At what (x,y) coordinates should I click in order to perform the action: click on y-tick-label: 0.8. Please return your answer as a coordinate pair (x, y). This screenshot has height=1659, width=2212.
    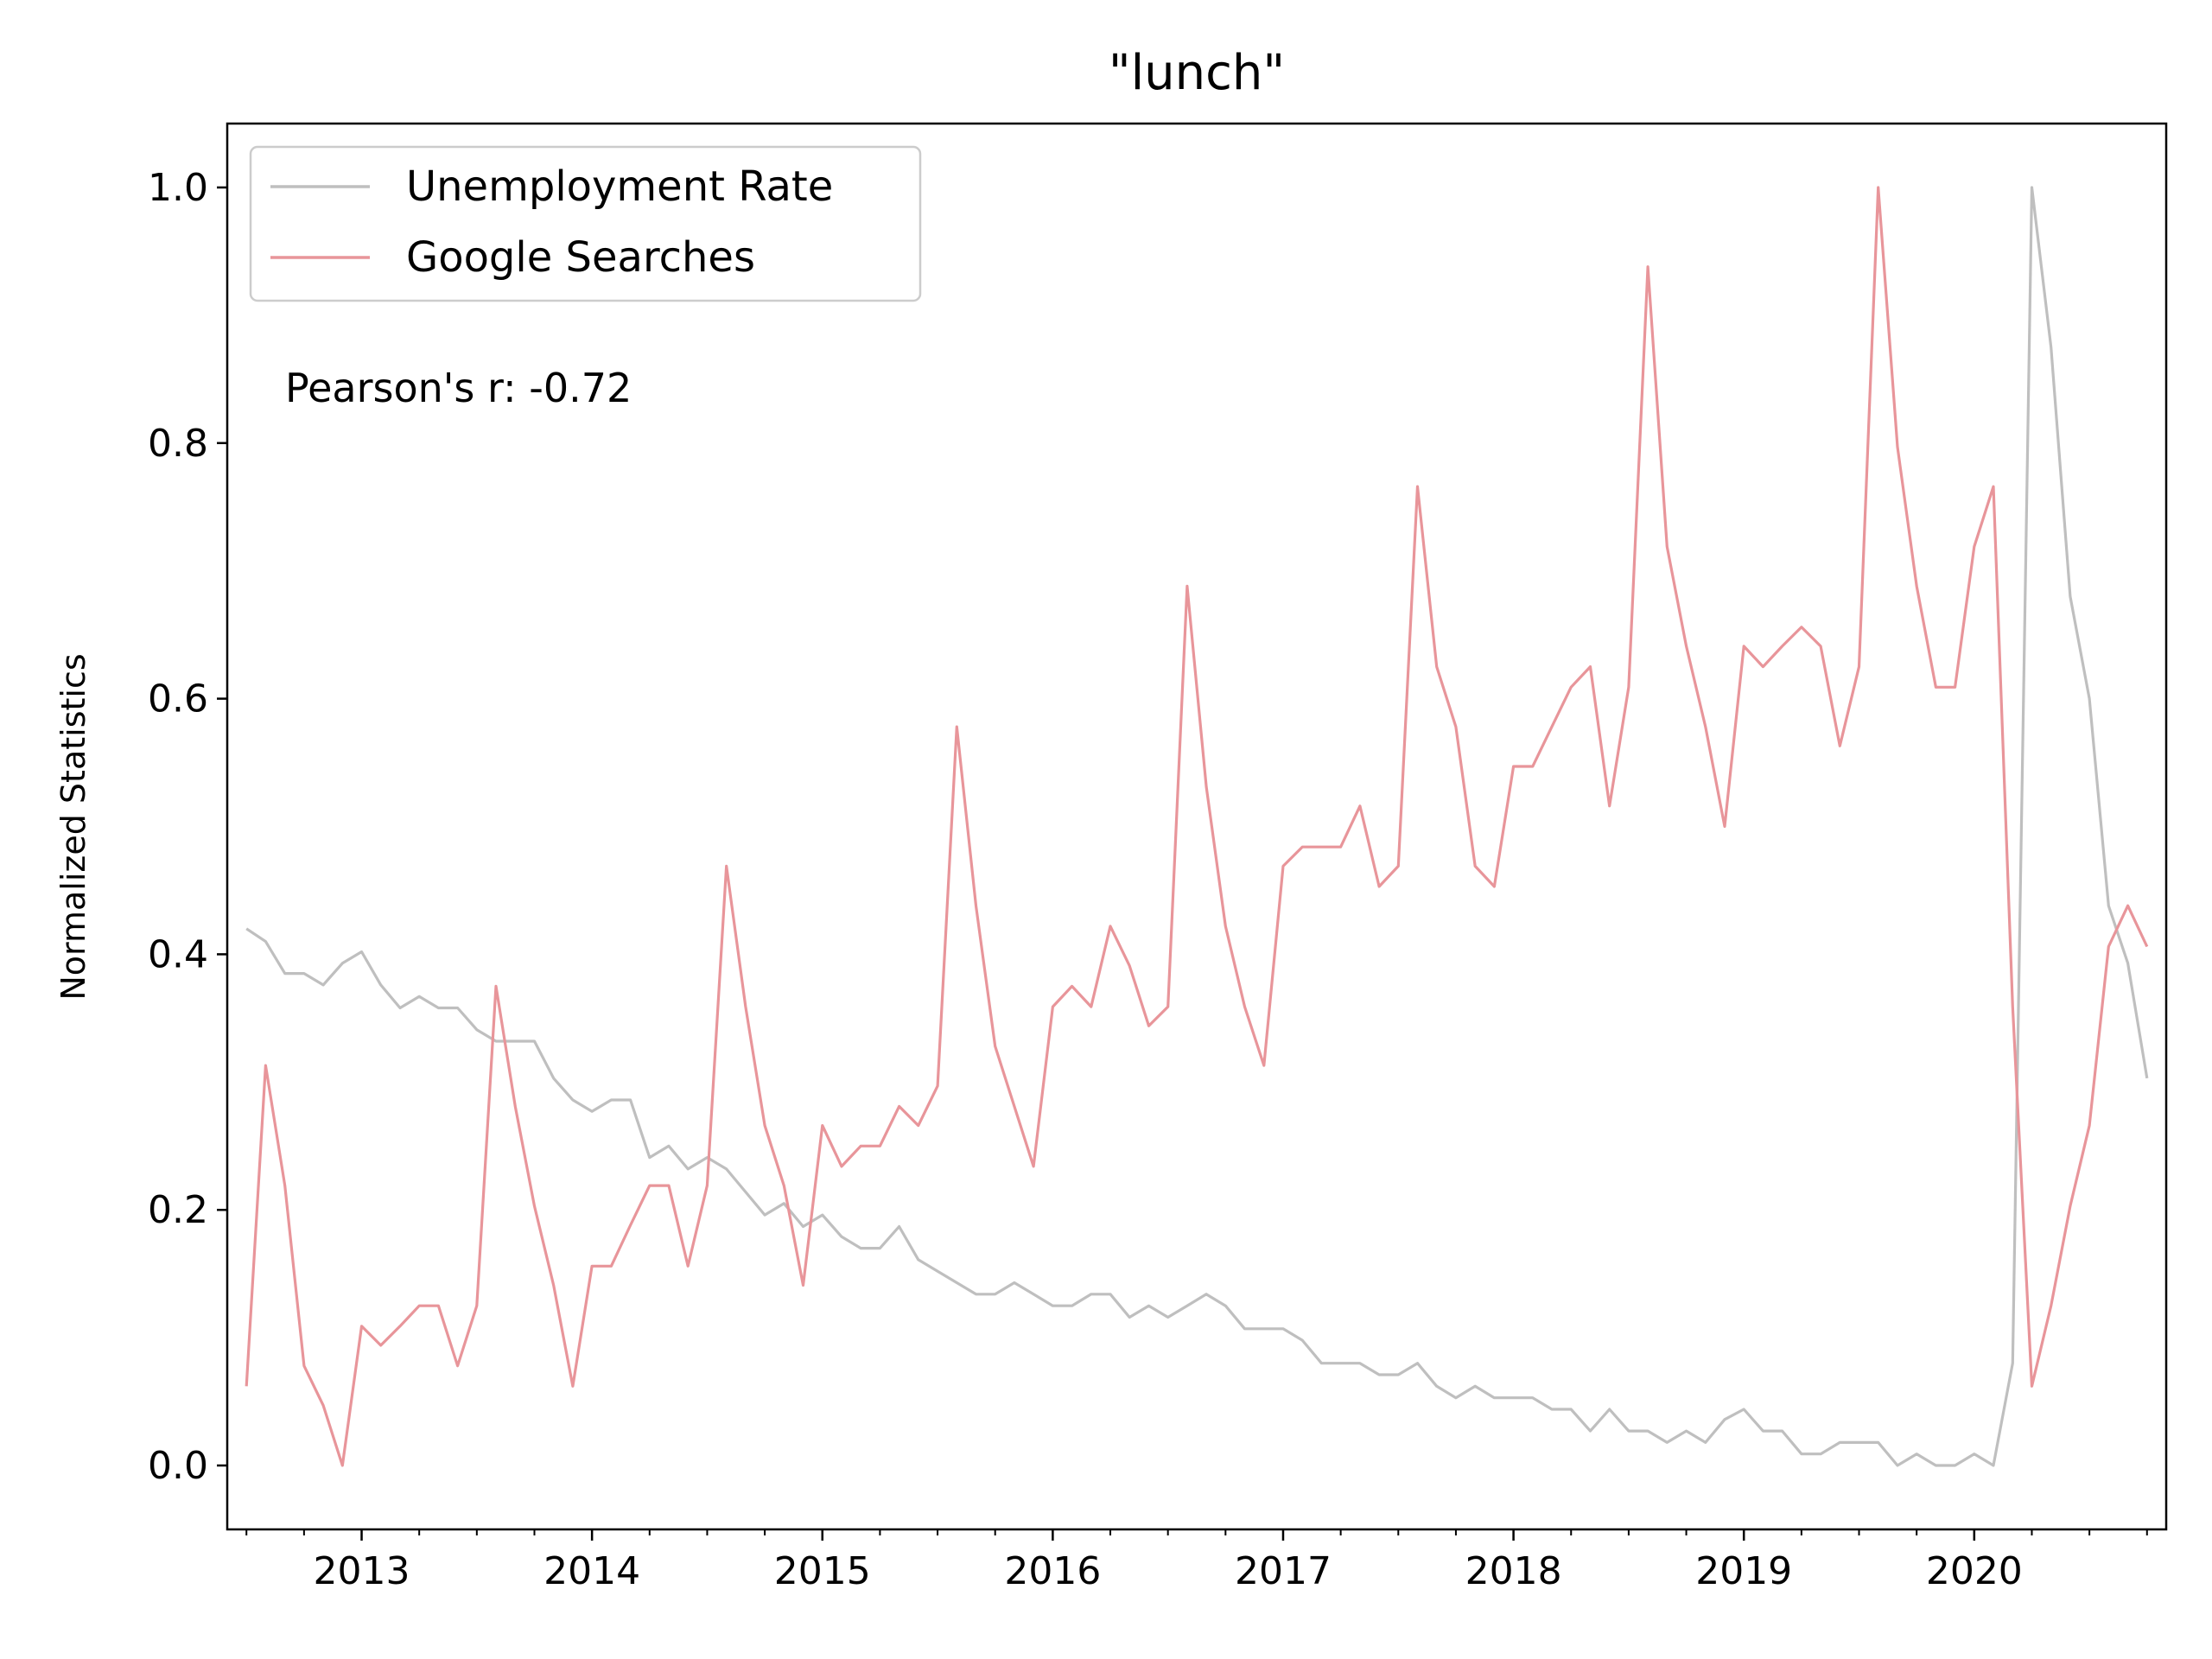
    Looking at the image, I should click on (178, 444).